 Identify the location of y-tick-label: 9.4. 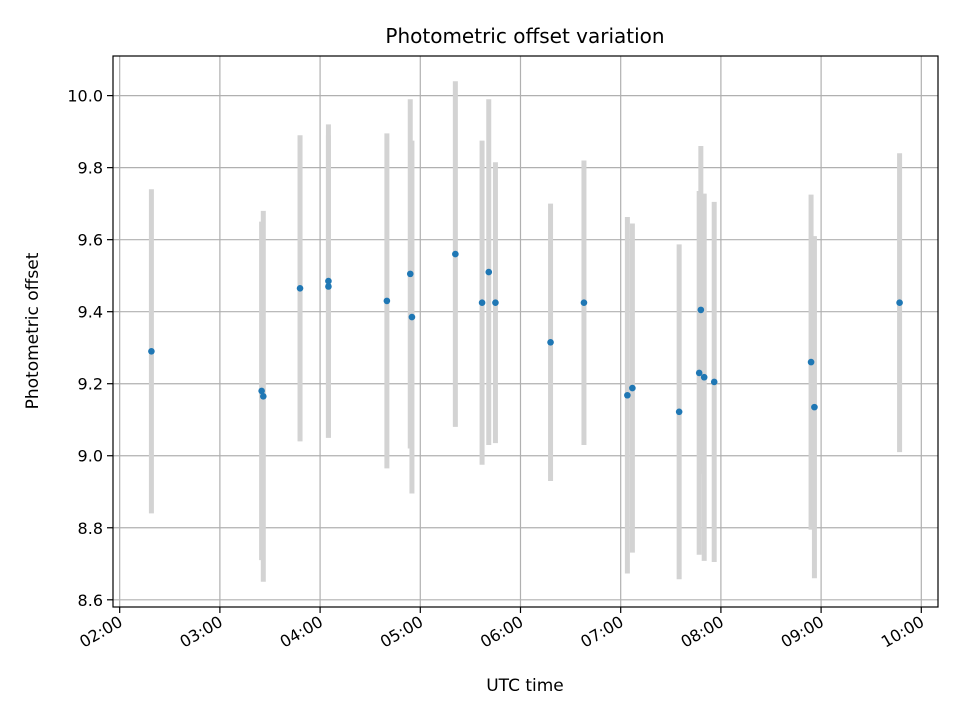
(90, 312).